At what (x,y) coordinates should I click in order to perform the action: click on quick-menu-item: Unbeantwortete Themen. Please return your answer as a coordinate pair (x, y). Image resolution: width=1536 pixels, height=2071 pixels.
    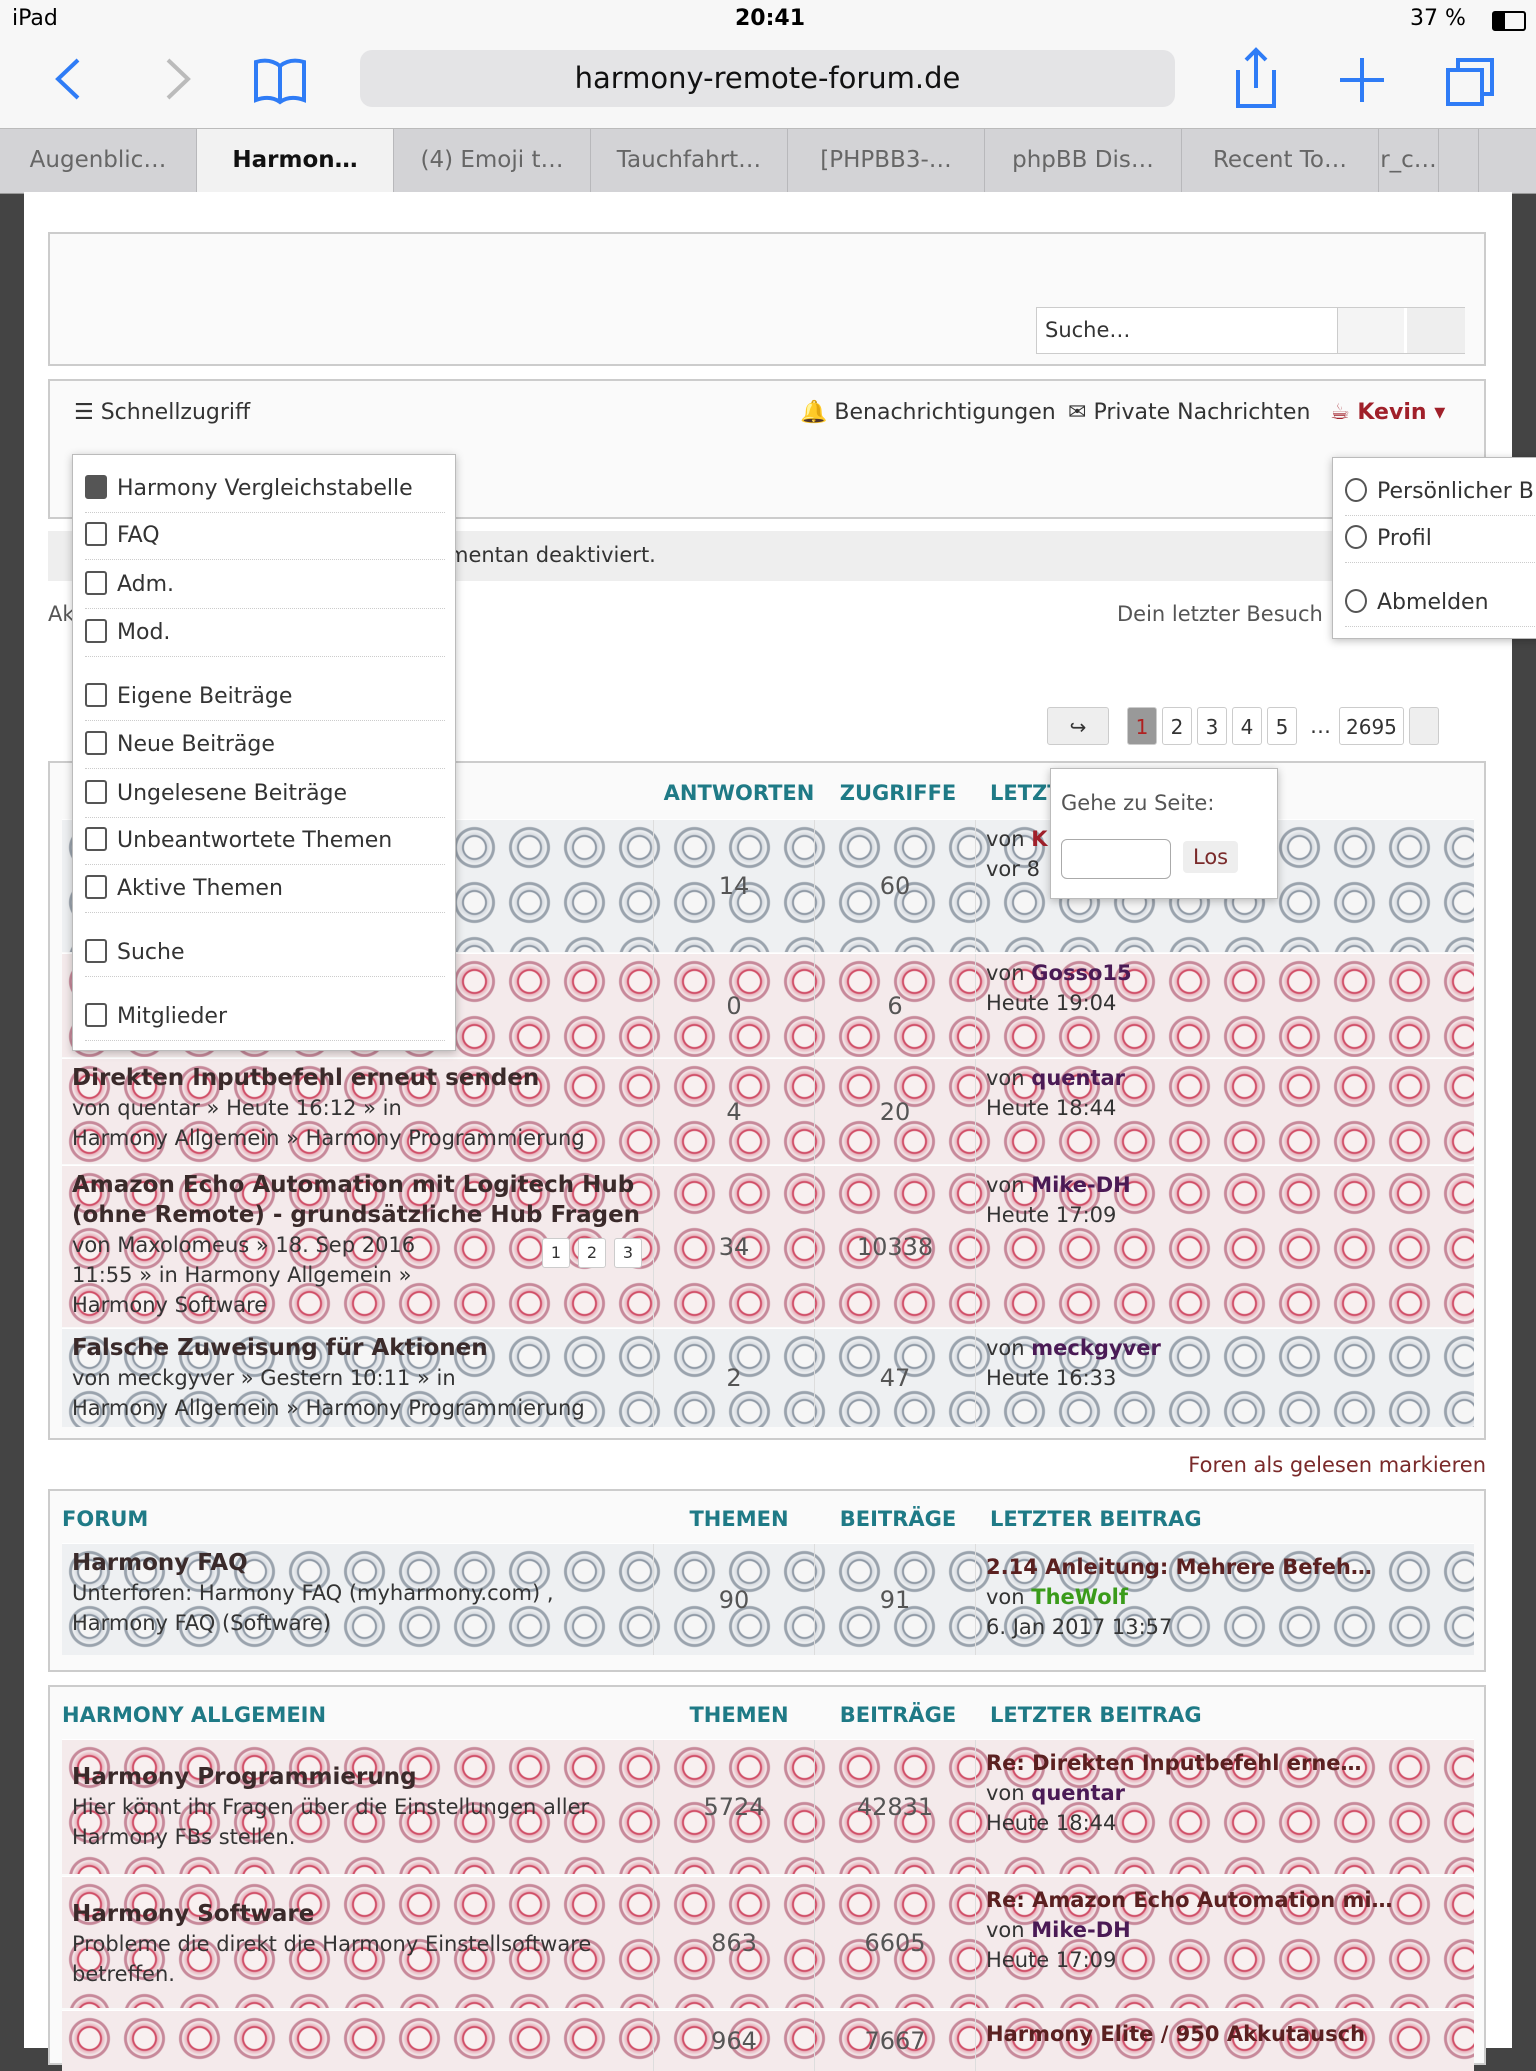
    Looking at the image, I should click on (265, 841).